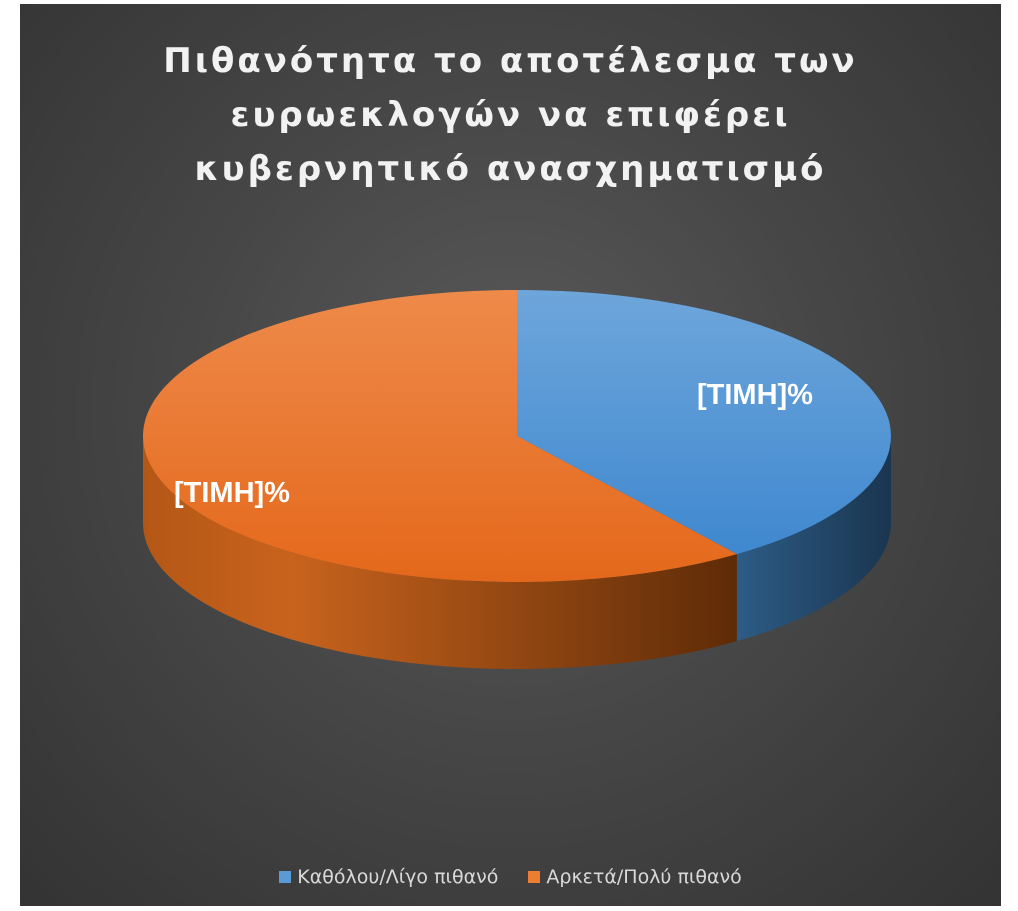 This screenshot has width=1018, height=911. I want to click on legend-label-2: Αρκετά/Πολύ πιθανό, so click(644, 877).